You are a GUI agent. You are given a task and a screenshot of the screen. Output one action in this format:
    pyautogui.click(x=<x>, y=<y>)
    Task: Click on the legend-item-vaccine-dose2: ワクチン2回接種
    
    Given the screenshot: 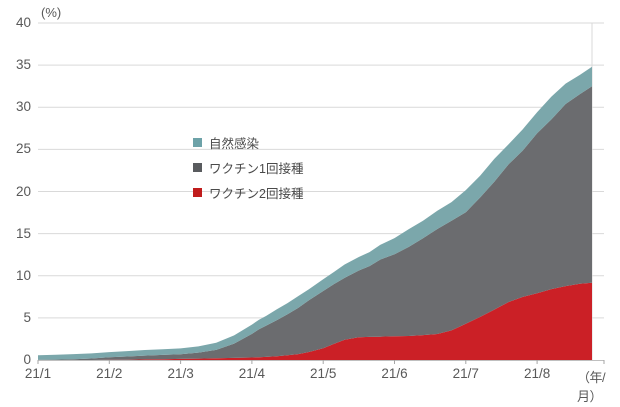 What is the action you would take?
    pyautogui.click(x=248, y=192)
    